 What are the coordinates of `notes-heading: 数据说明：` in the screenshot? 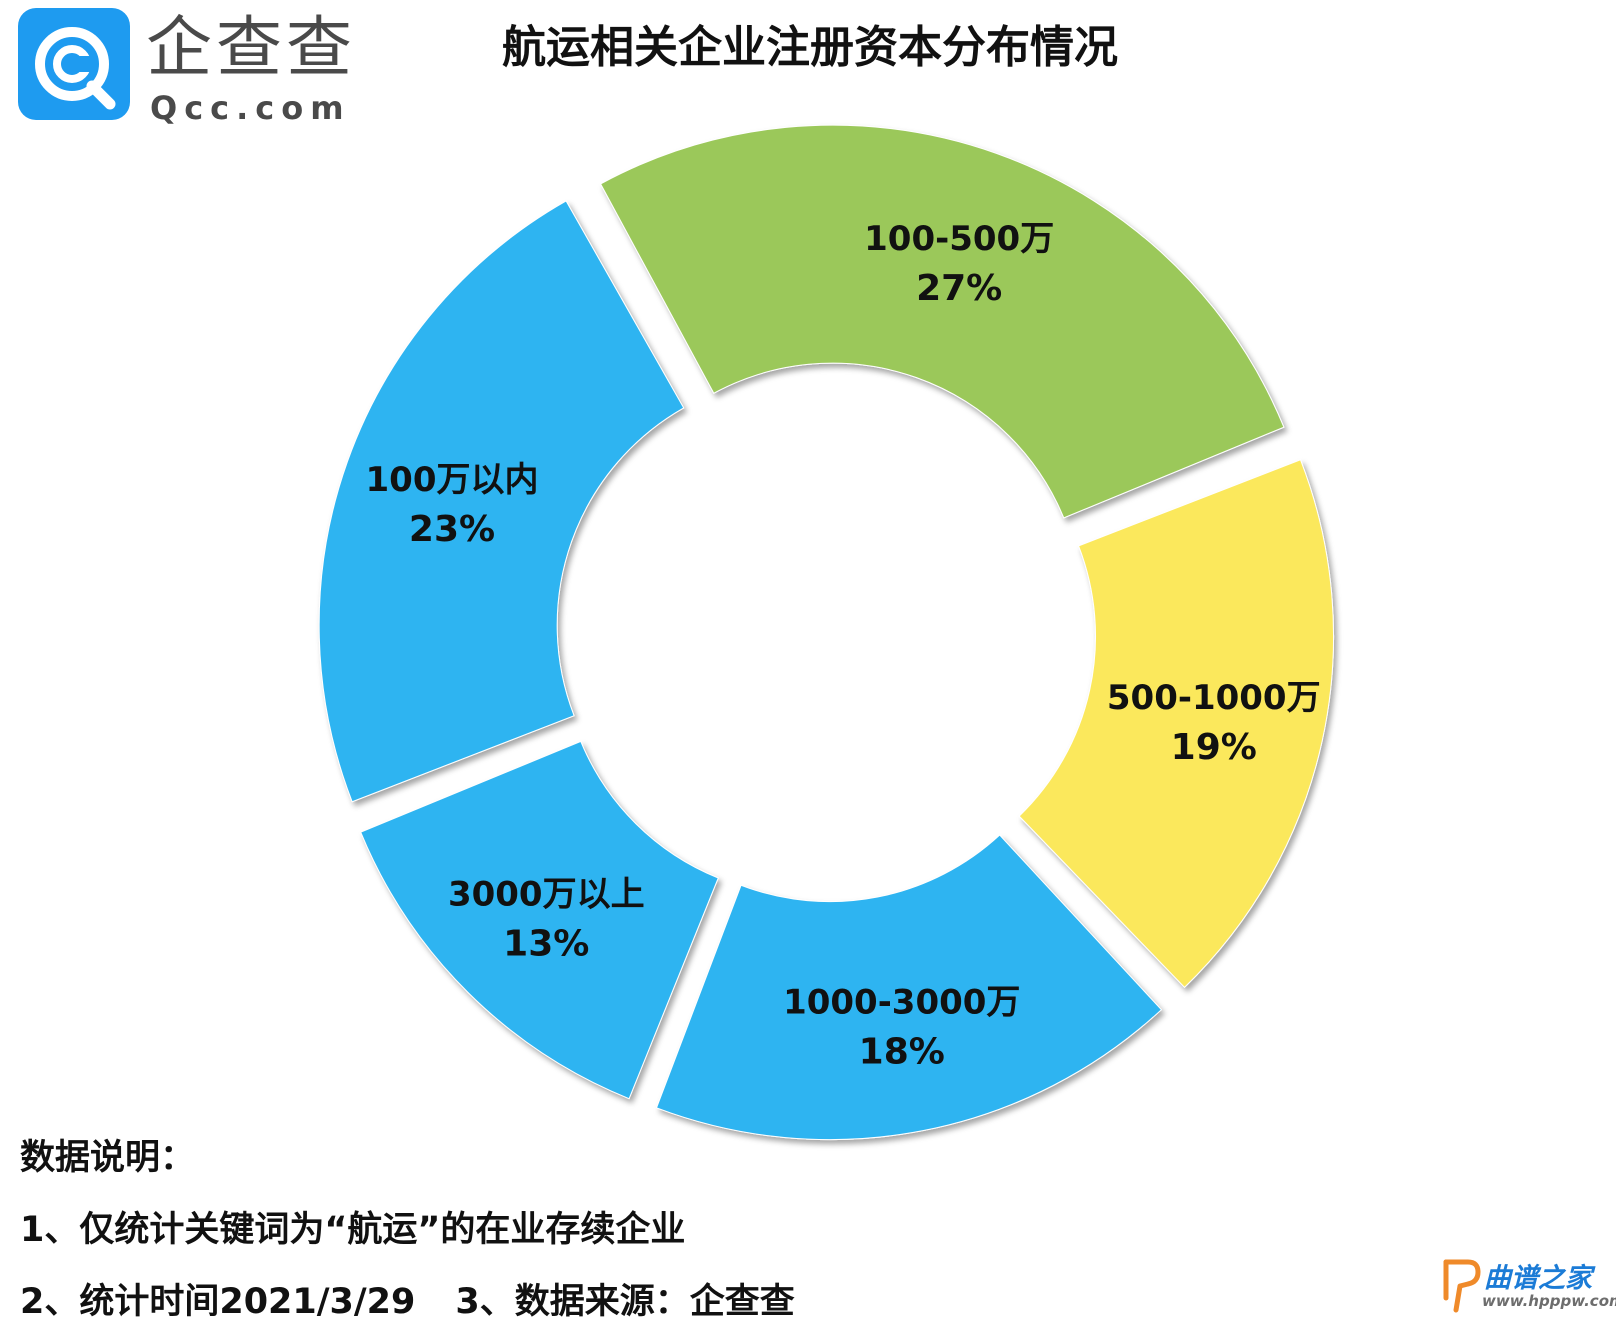 It's located at (108, 1158).